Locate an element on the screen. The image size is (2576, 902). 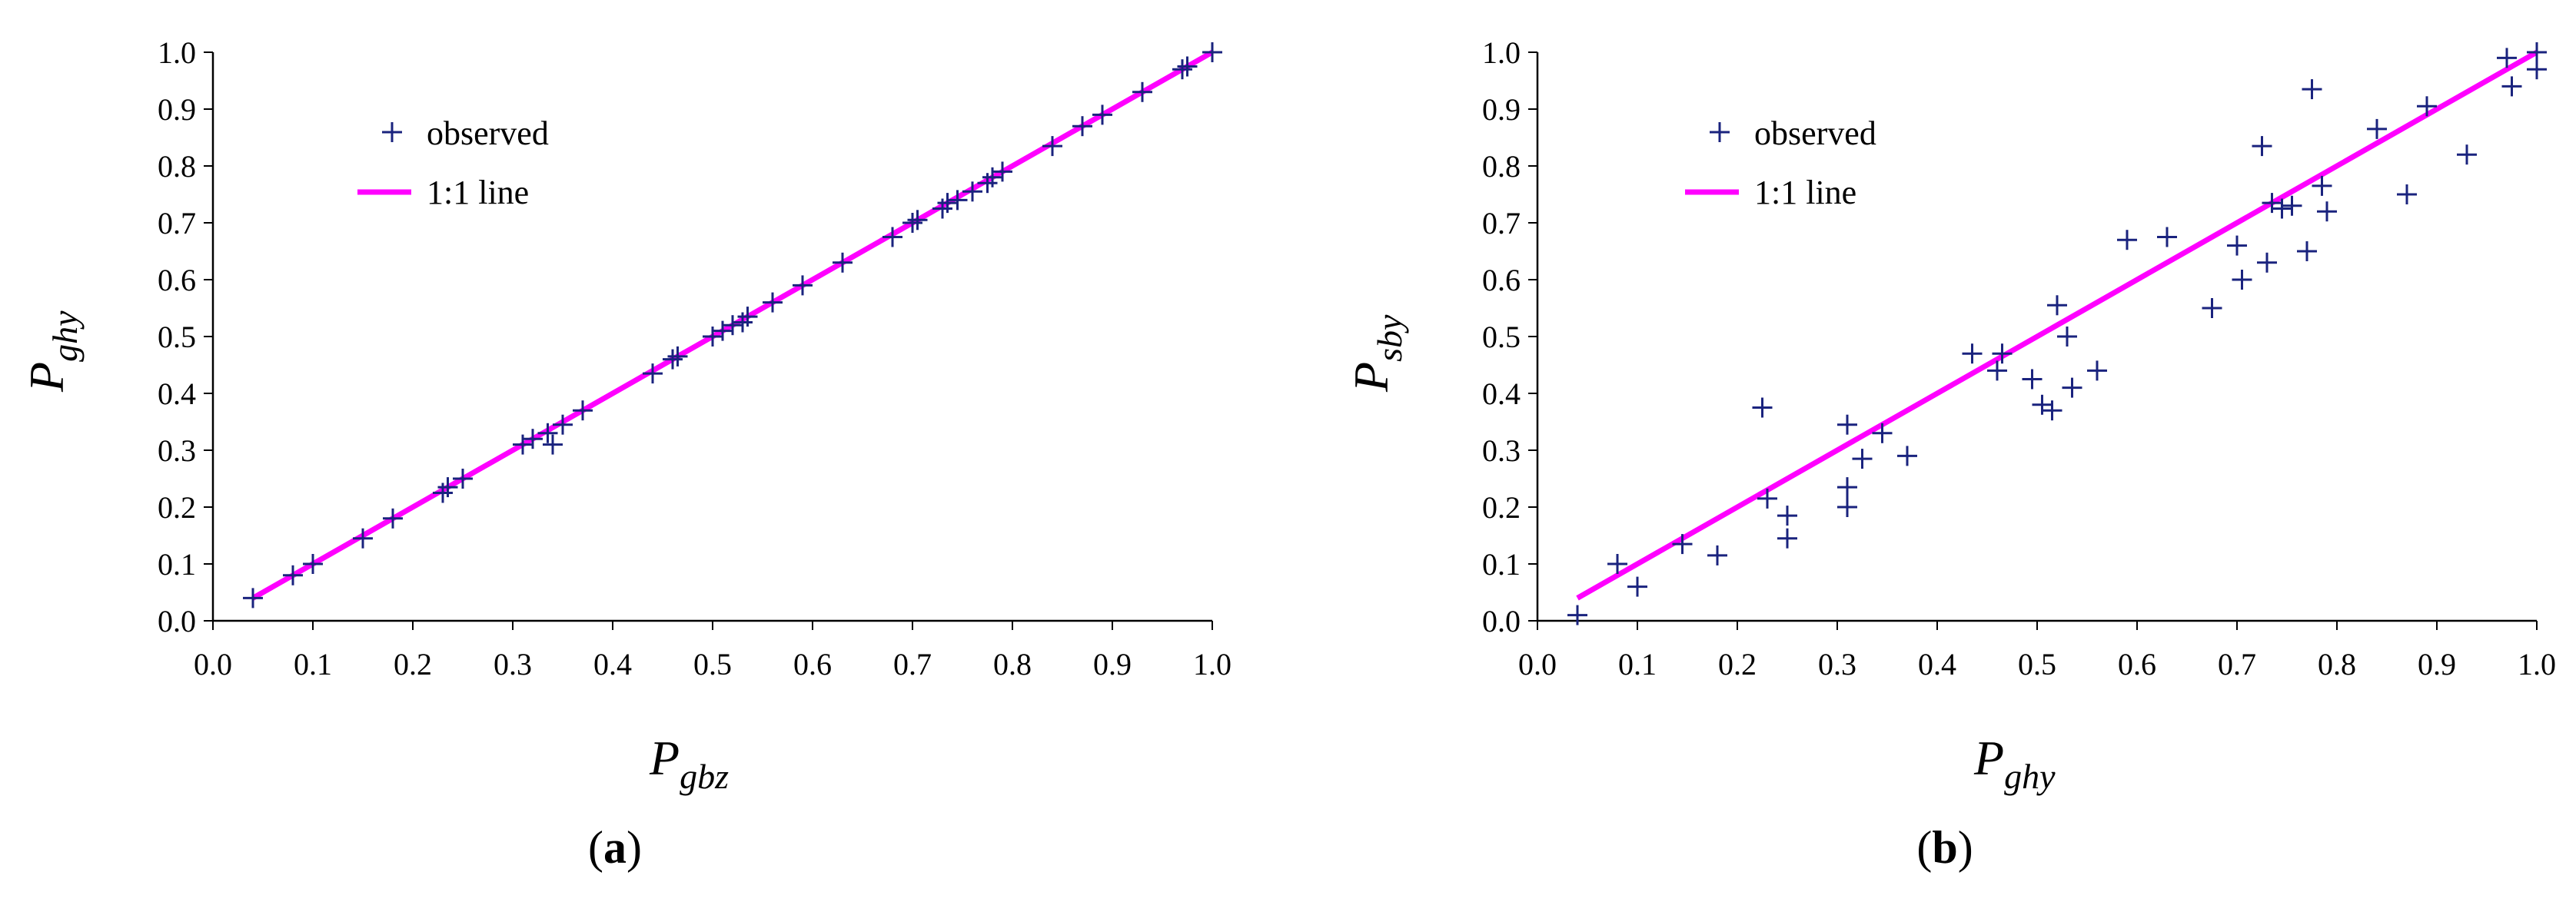
y-tick-label: 0.1 is located at coordinates (177, 564).